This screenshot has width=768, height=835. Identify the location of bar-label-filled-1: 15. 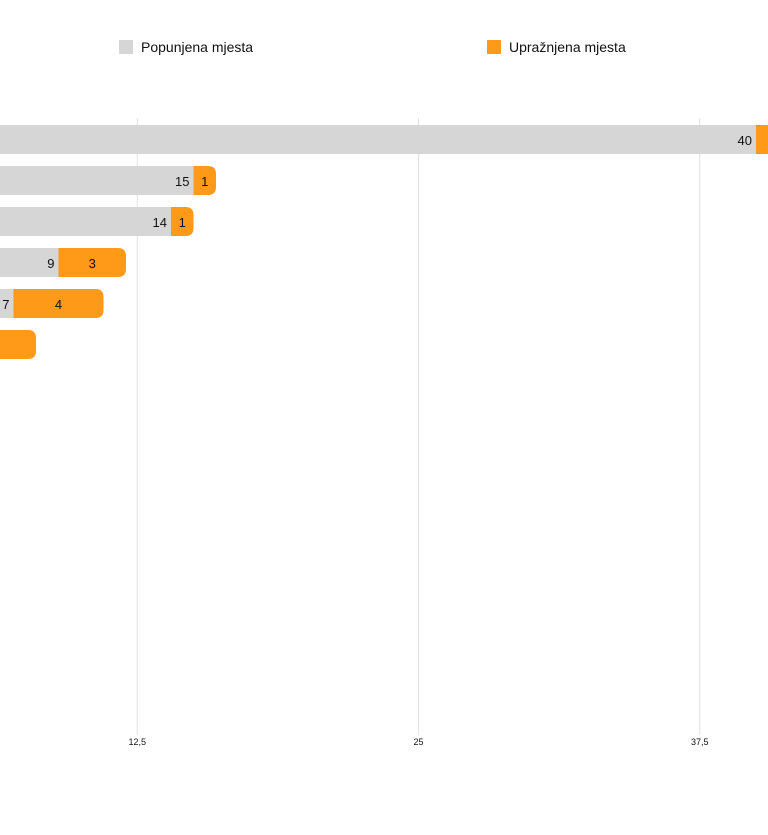
(182, 181).